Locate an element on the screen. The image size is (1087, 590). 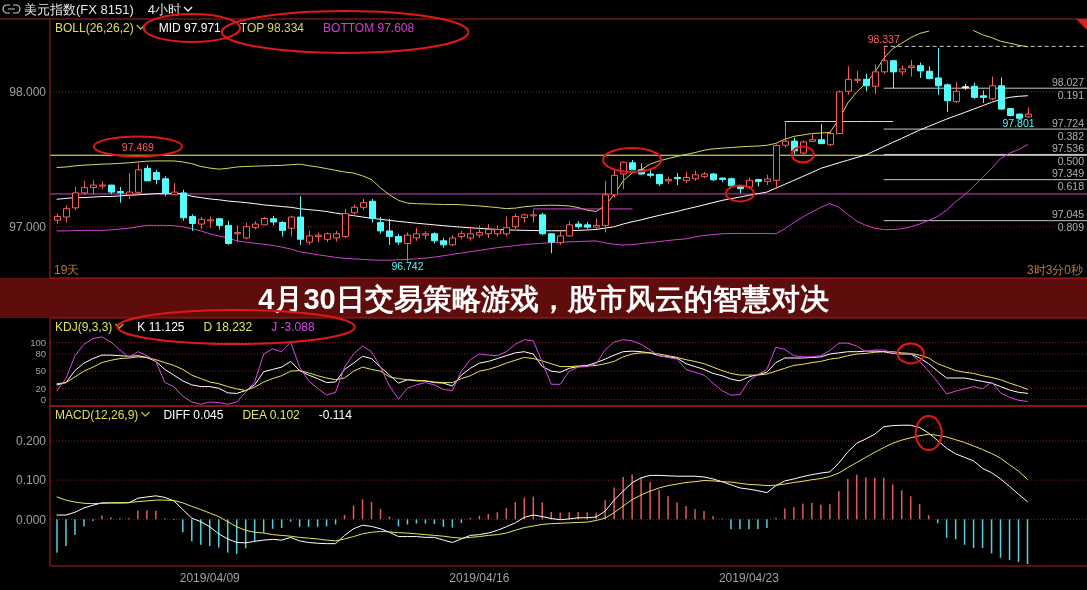
text: TOP 98.334 is located at coordinates (272, 28).